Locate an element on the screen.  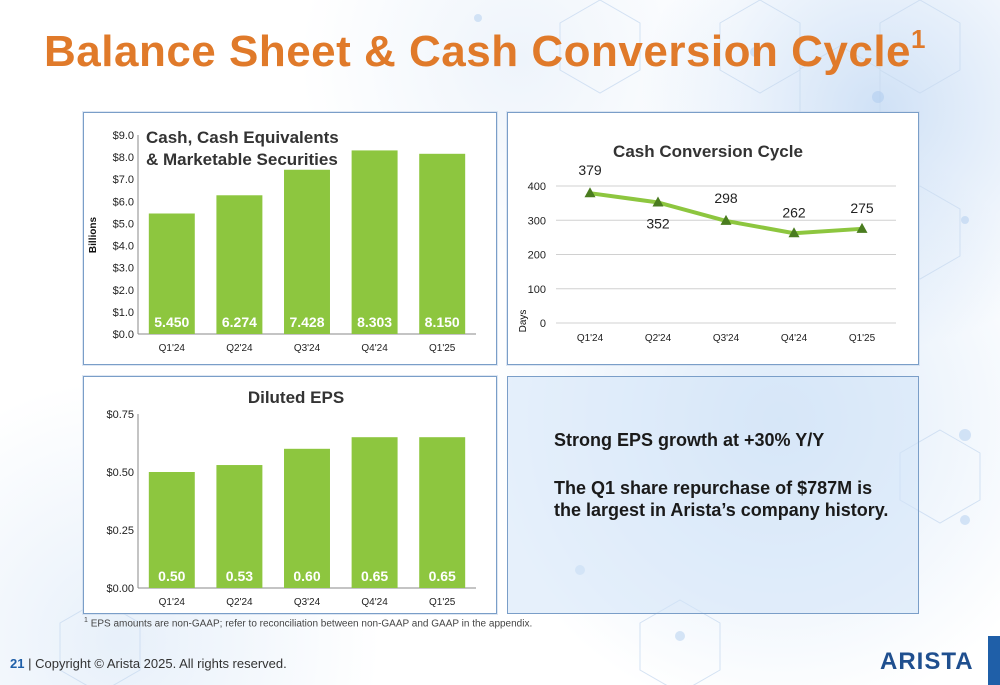
bar-value-label: 0.50 is located at coordinates (171, 576).